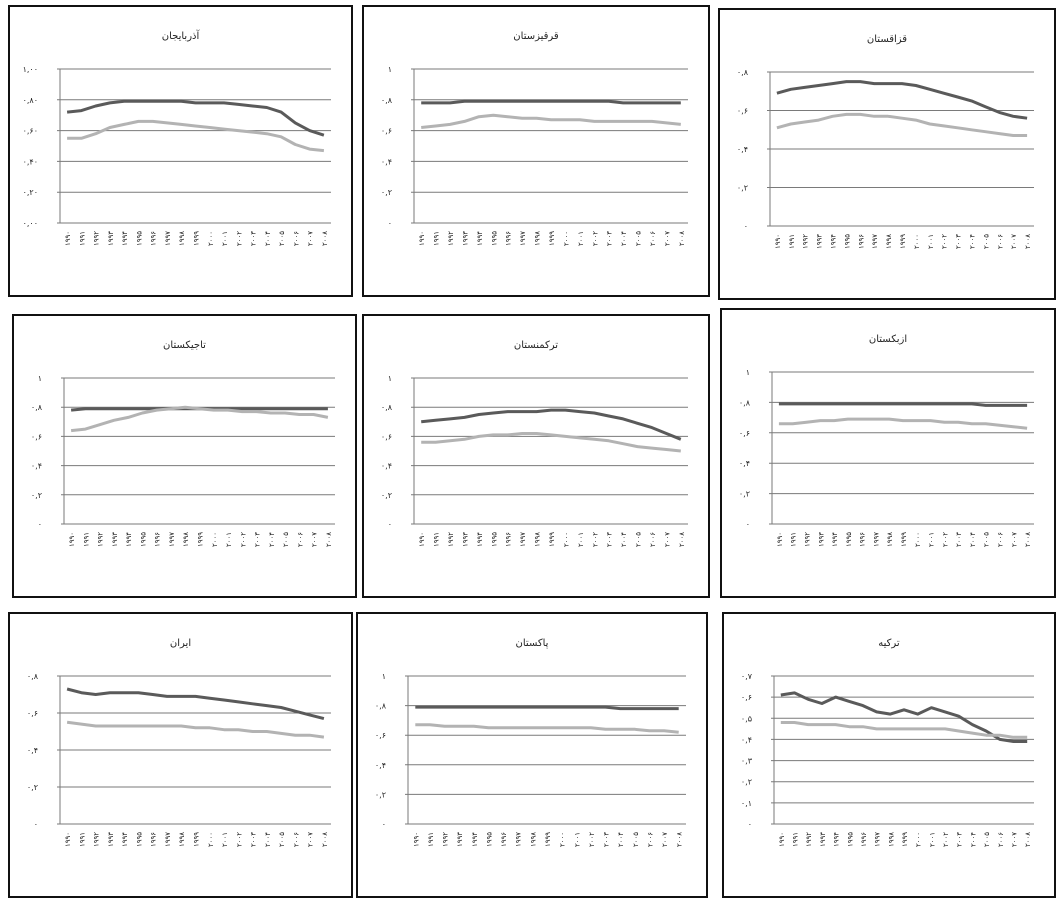  Describe the element at coordinates (30, 69) in the screenshot. I see `y-tick-label: ۱,۰۰` at that location.